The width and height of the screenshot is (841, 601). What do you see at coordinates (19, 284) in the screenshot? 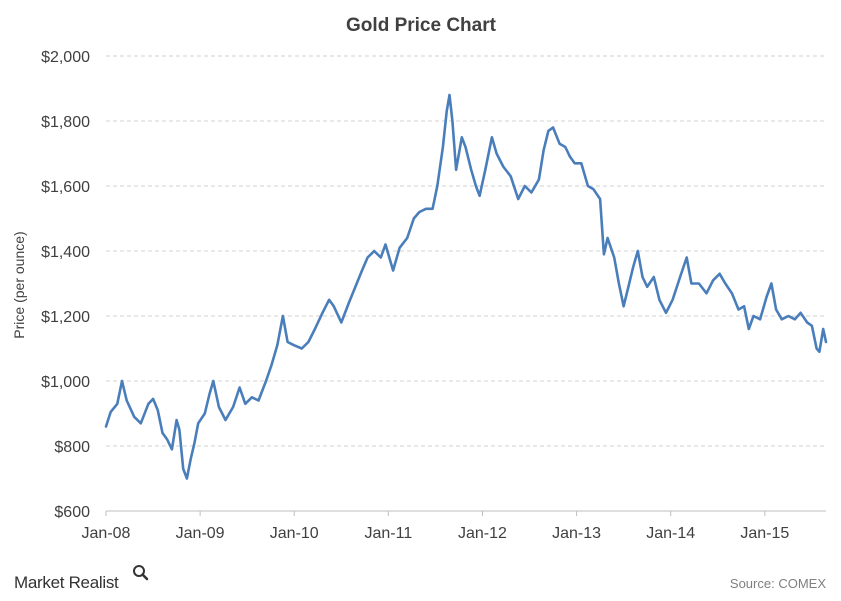
I see `y-axis-label: Price (per ounce)` at bounding box center [19, 284].